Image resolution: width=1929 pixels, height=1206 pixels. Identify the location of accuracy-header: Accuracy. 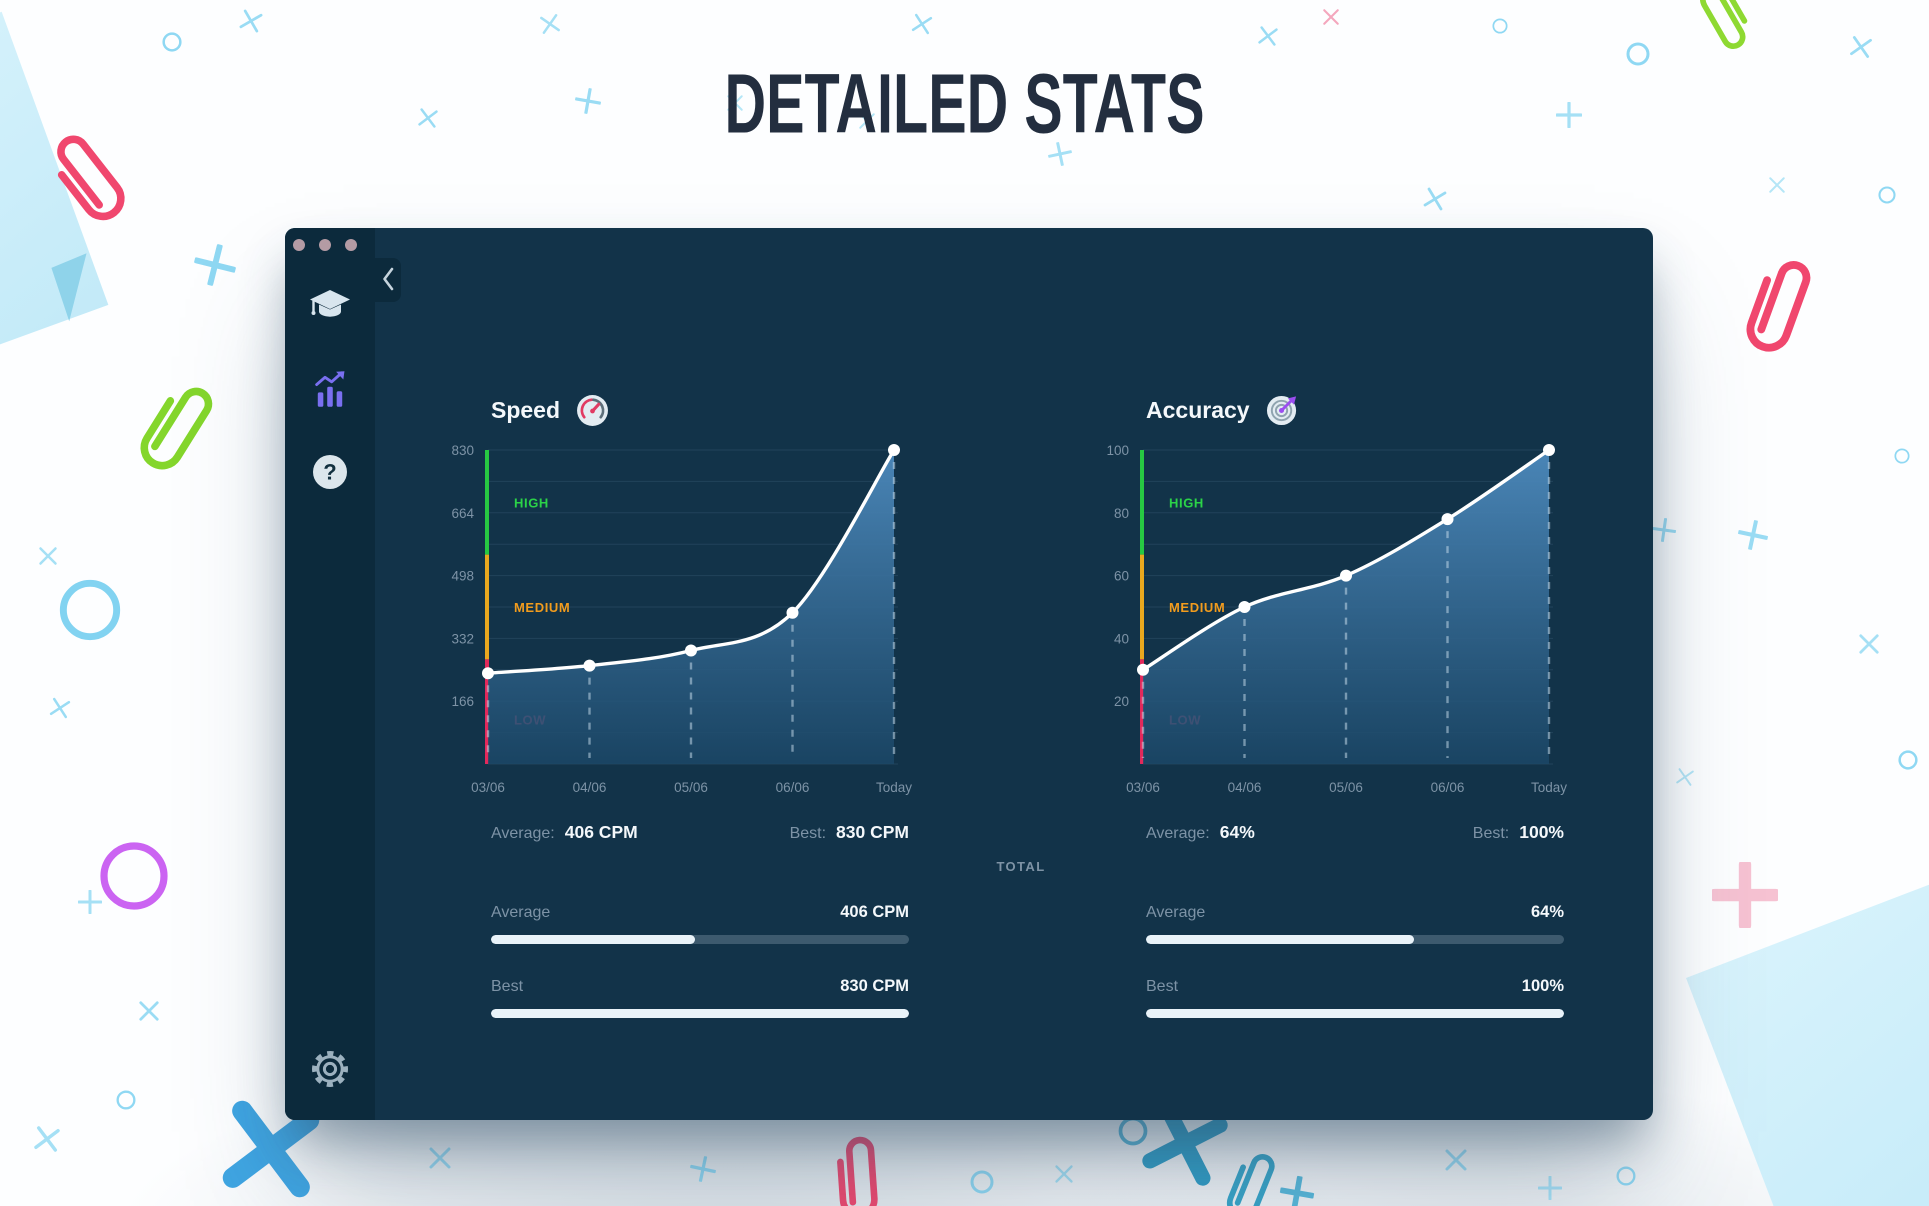
(1222, 410).